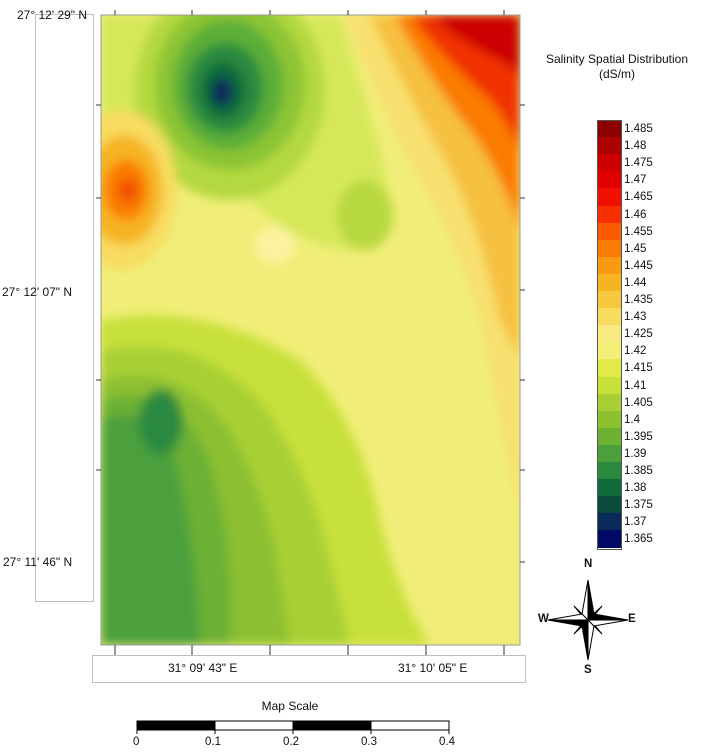  What do you see at coordinates (638, 539) in the screenshot?
I see `legend-level-label: 1.365` at bounding box center [638, 539].